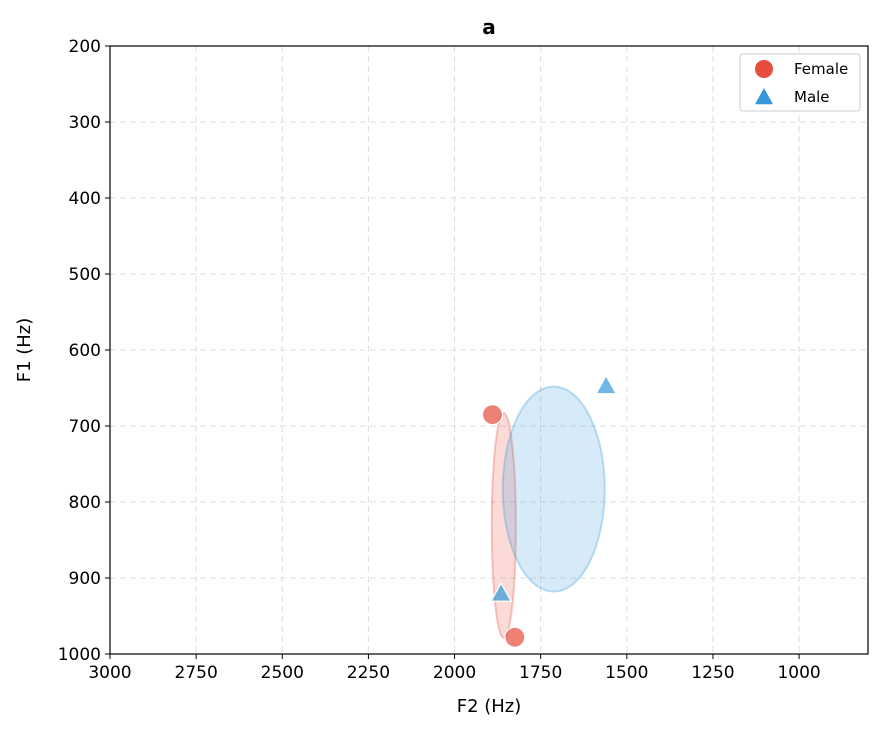  Describe the element at coordinates (85, 199) in the screenshot. I see `y-tick-label: 400` at that location.